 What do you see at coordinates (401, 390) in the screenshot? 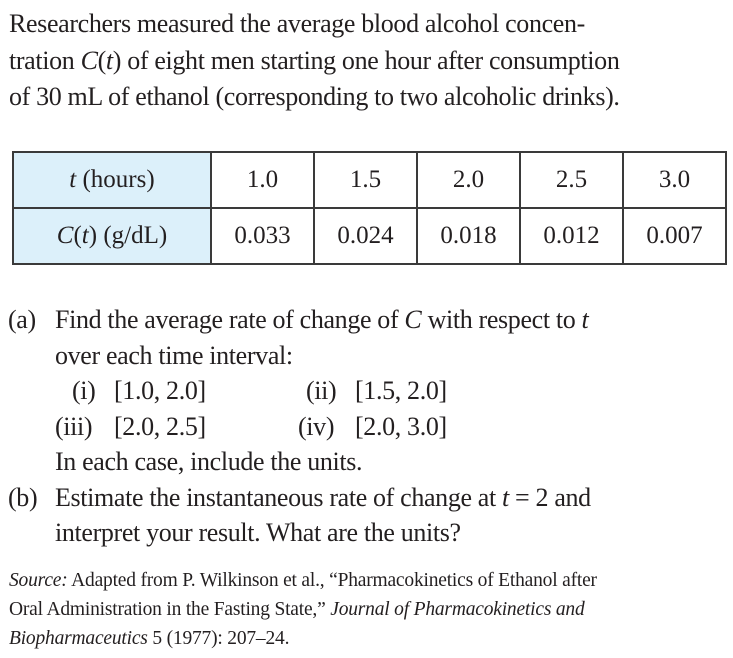
I see `interval-ii-value: [1.5, 2.0]` at bounding box center [401, 390].